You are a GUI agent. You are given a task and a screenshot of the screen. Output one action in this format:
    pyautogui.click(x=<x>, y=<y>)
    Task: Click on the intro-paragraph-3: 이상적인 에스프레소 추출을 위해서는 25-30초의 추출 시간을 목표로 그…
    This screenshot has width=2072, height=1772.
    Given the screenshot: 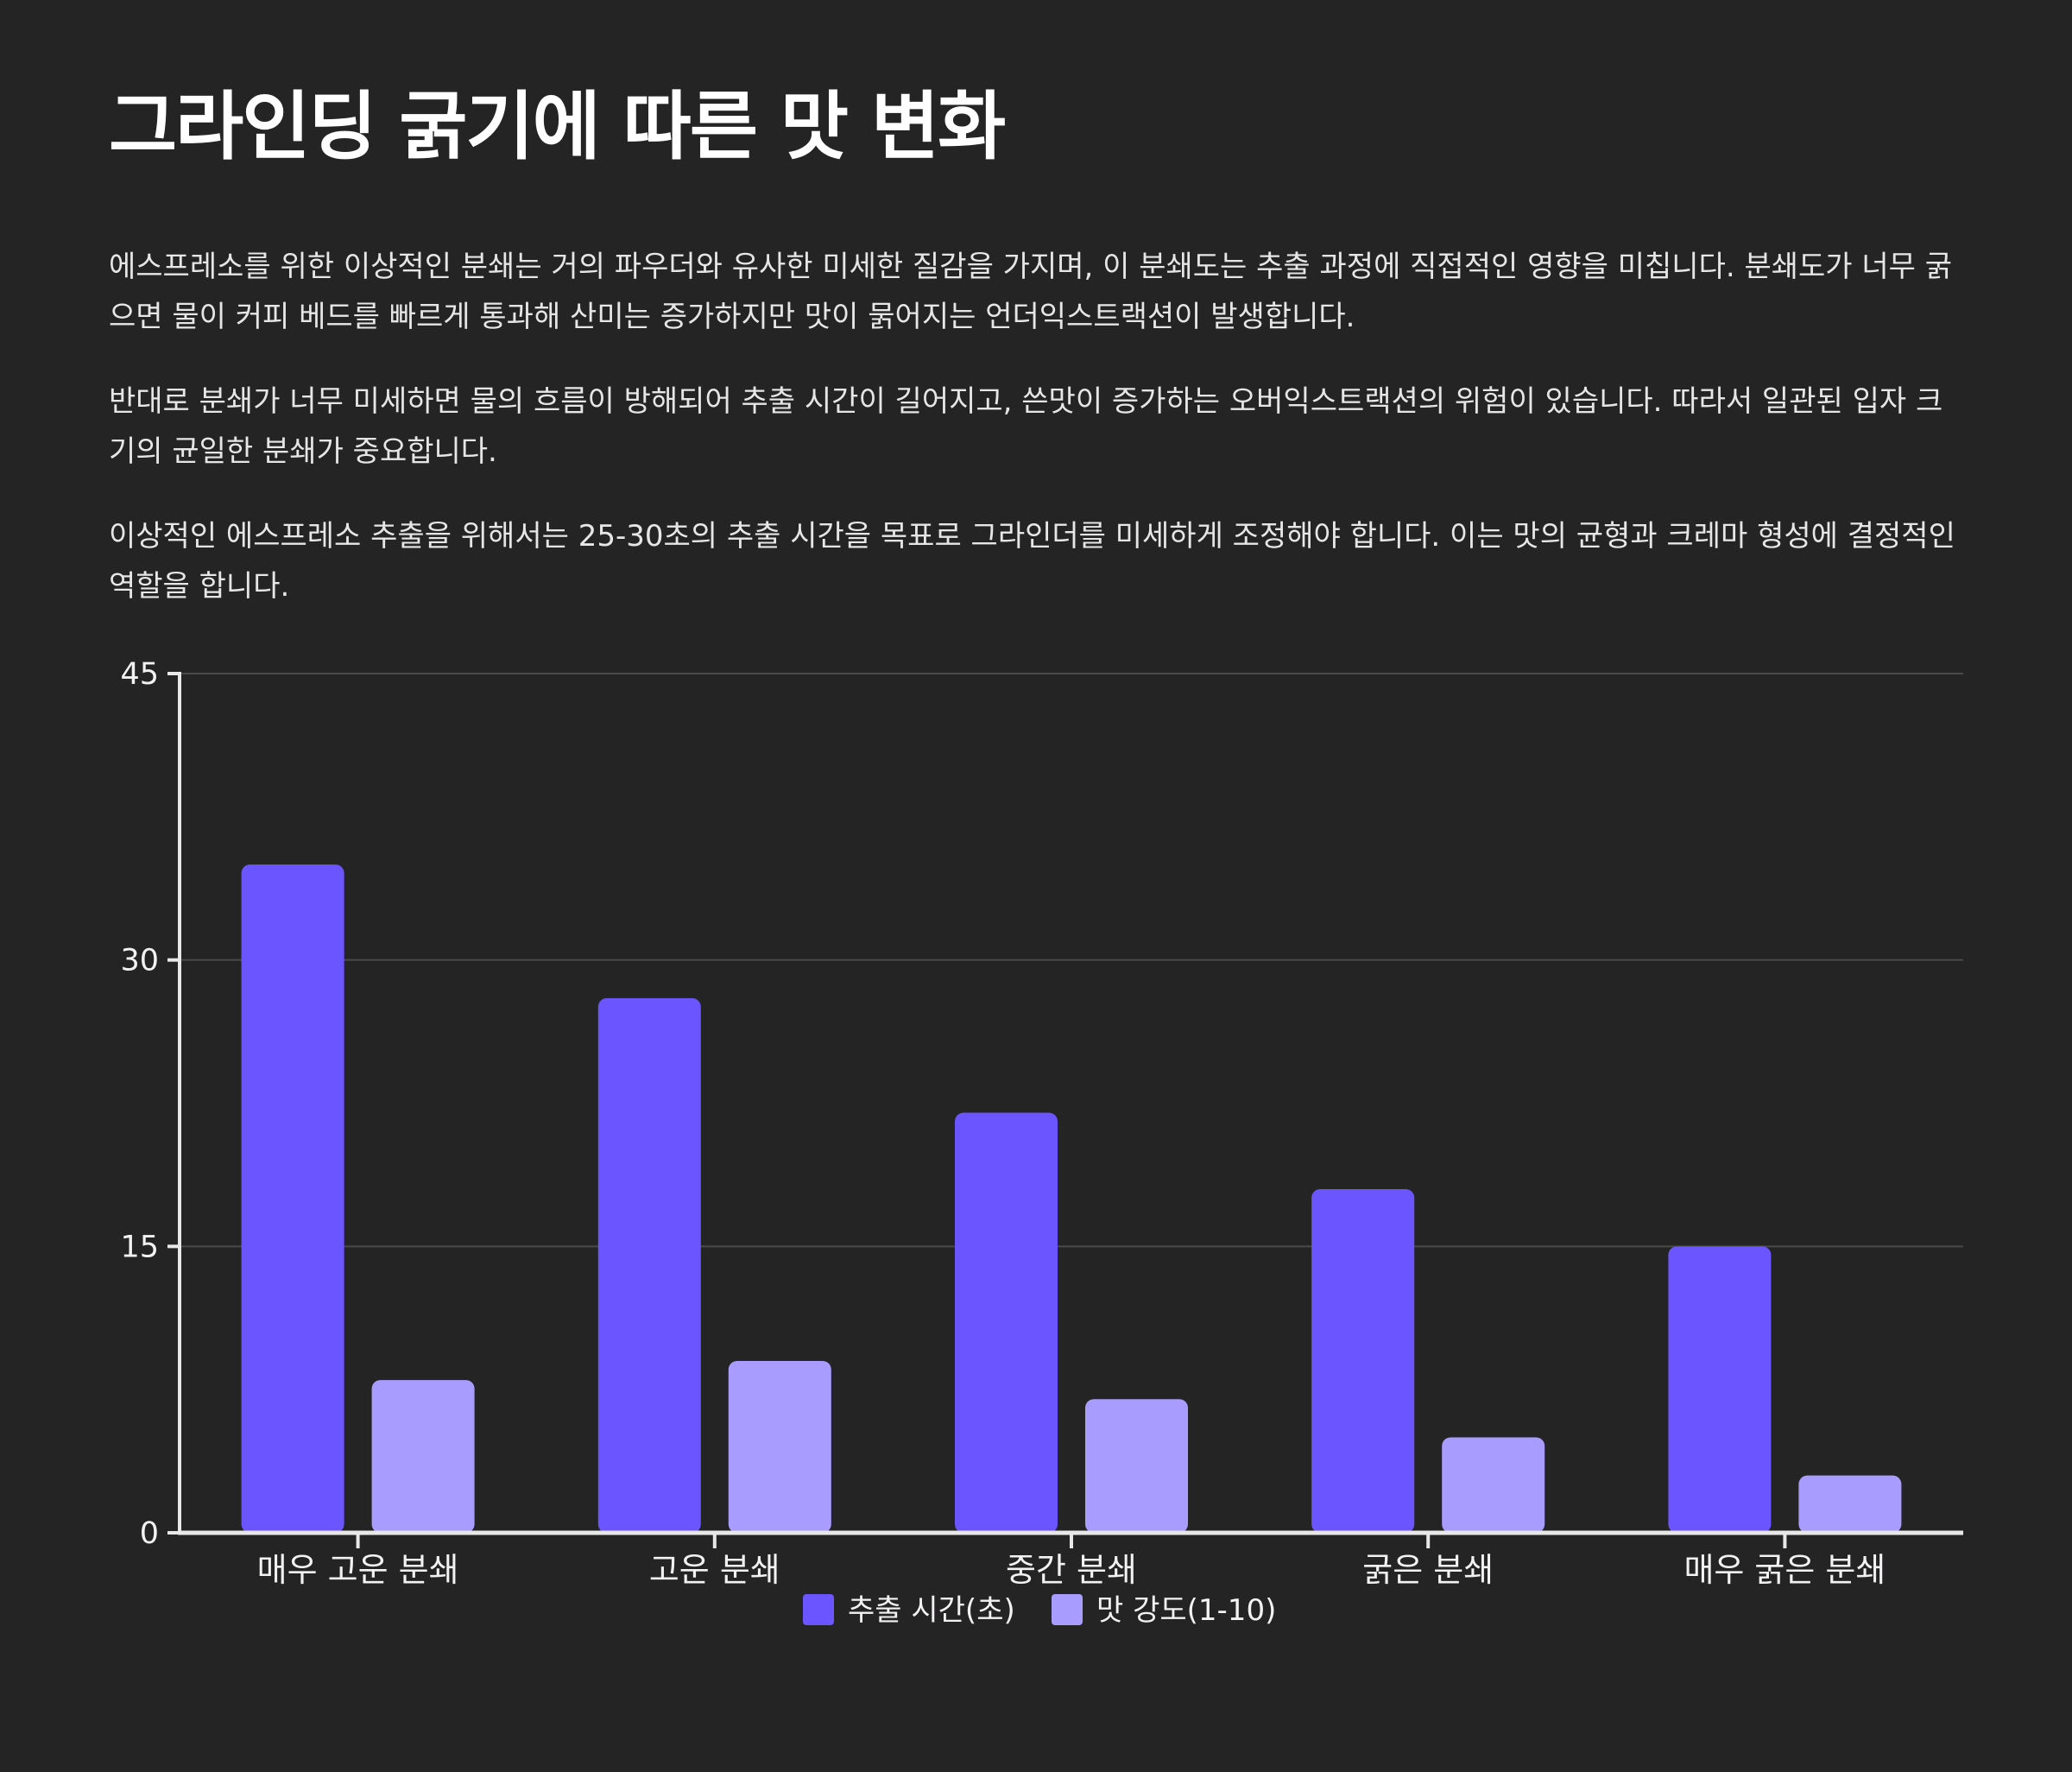 What is the action you would take?
    pyautogui.click(x=1032, y=561)
    